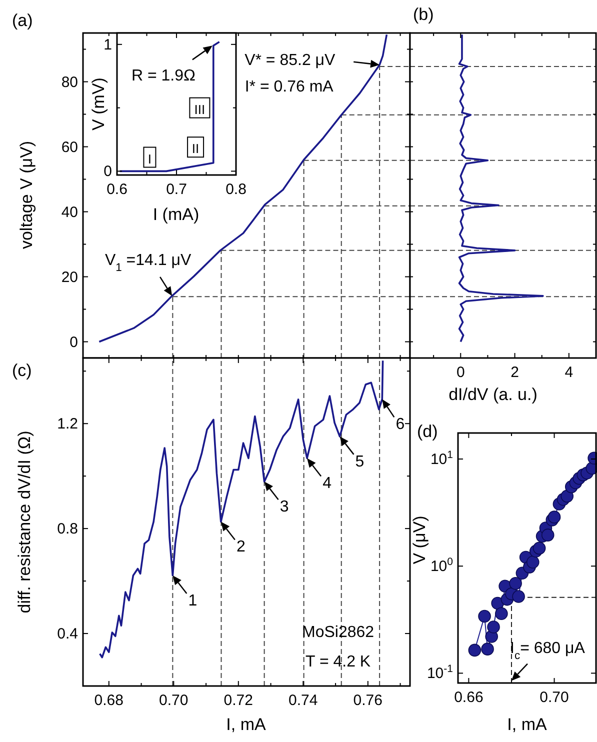  What do you see at coordinates (150, 158) in the screenshot?
I see `annotation: I` at bounding box center [150, 158].